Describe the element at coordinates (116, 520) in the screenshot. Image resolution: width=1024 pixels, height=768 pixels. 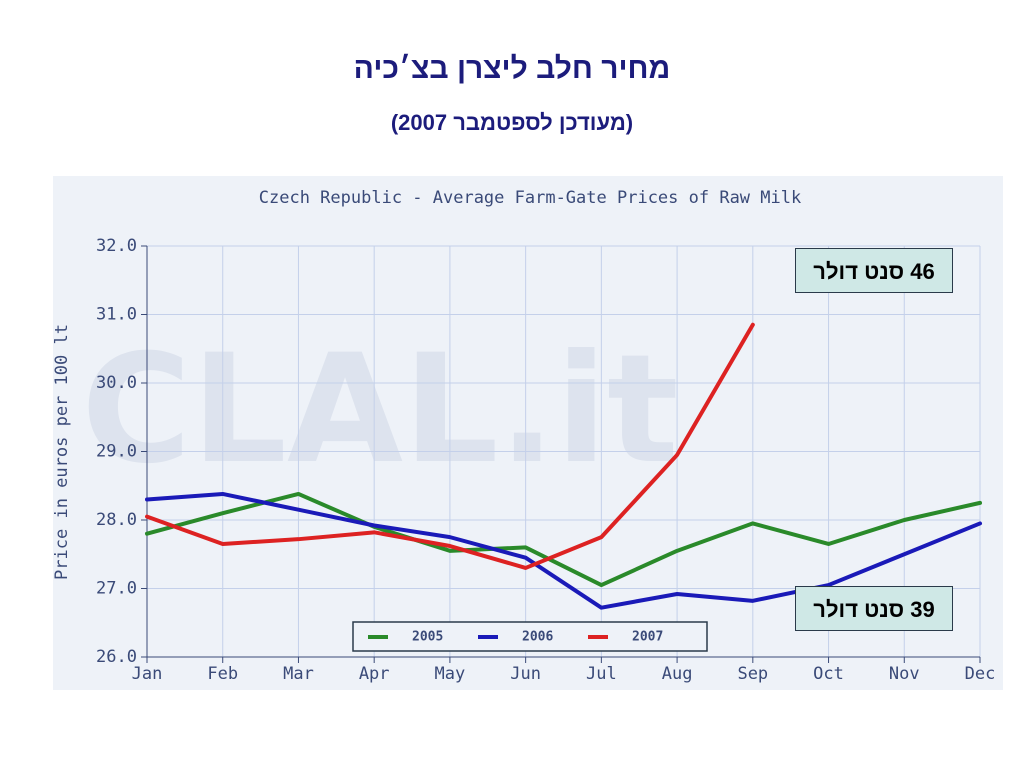
I see `y-tick-label: 28.0` at that location.